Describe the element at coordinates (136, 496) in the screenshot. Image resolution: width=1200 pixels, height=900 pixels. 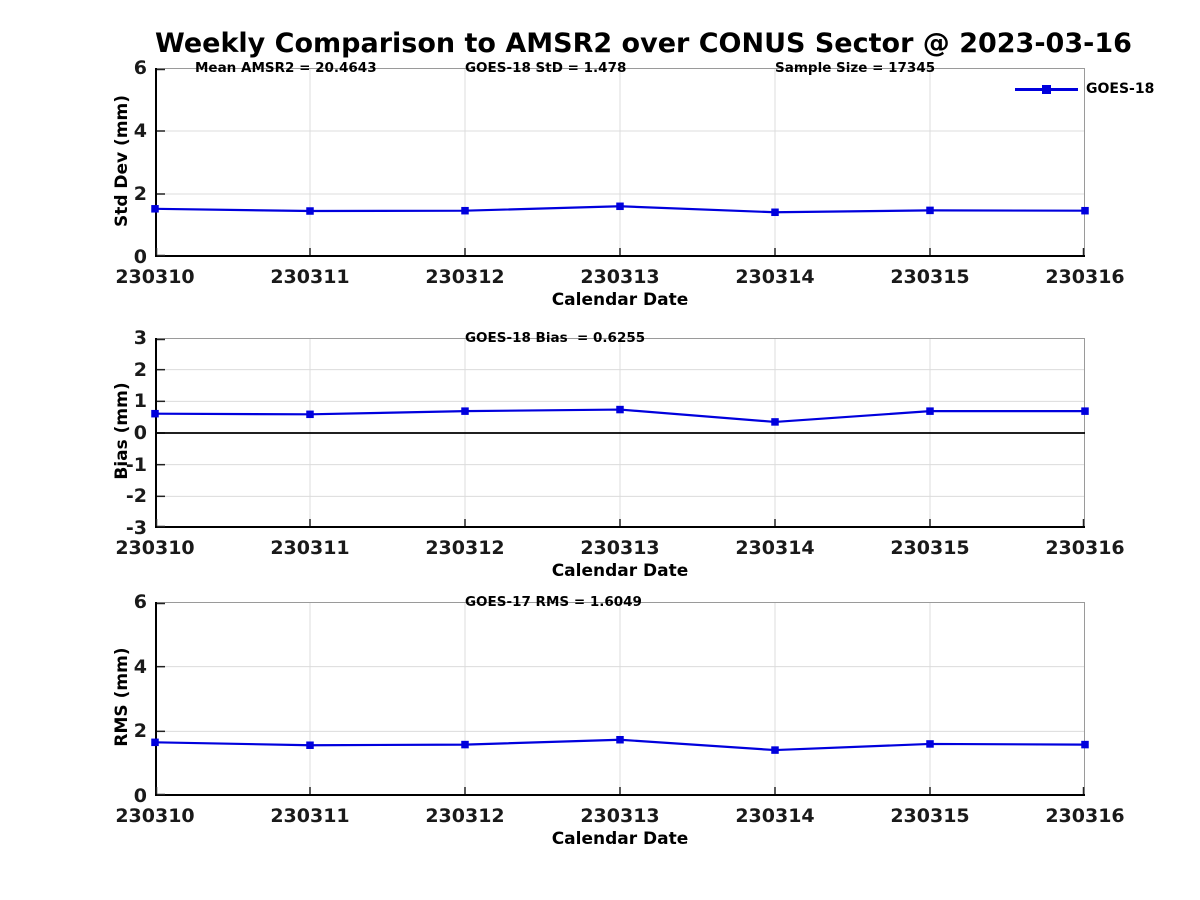
I see `y-tick-label: -2` at that location.